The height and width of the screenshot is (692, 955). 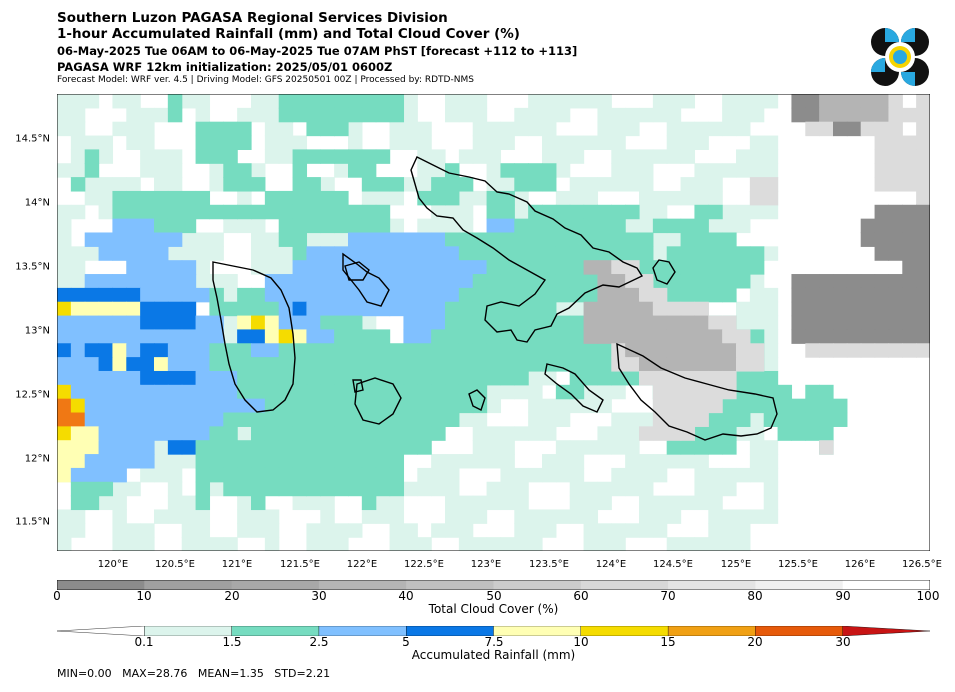 What do you see at coordinates (406, 596) in the screenshot?
I see `cloud-tick-40: 40` at bounding box center [406, 596].